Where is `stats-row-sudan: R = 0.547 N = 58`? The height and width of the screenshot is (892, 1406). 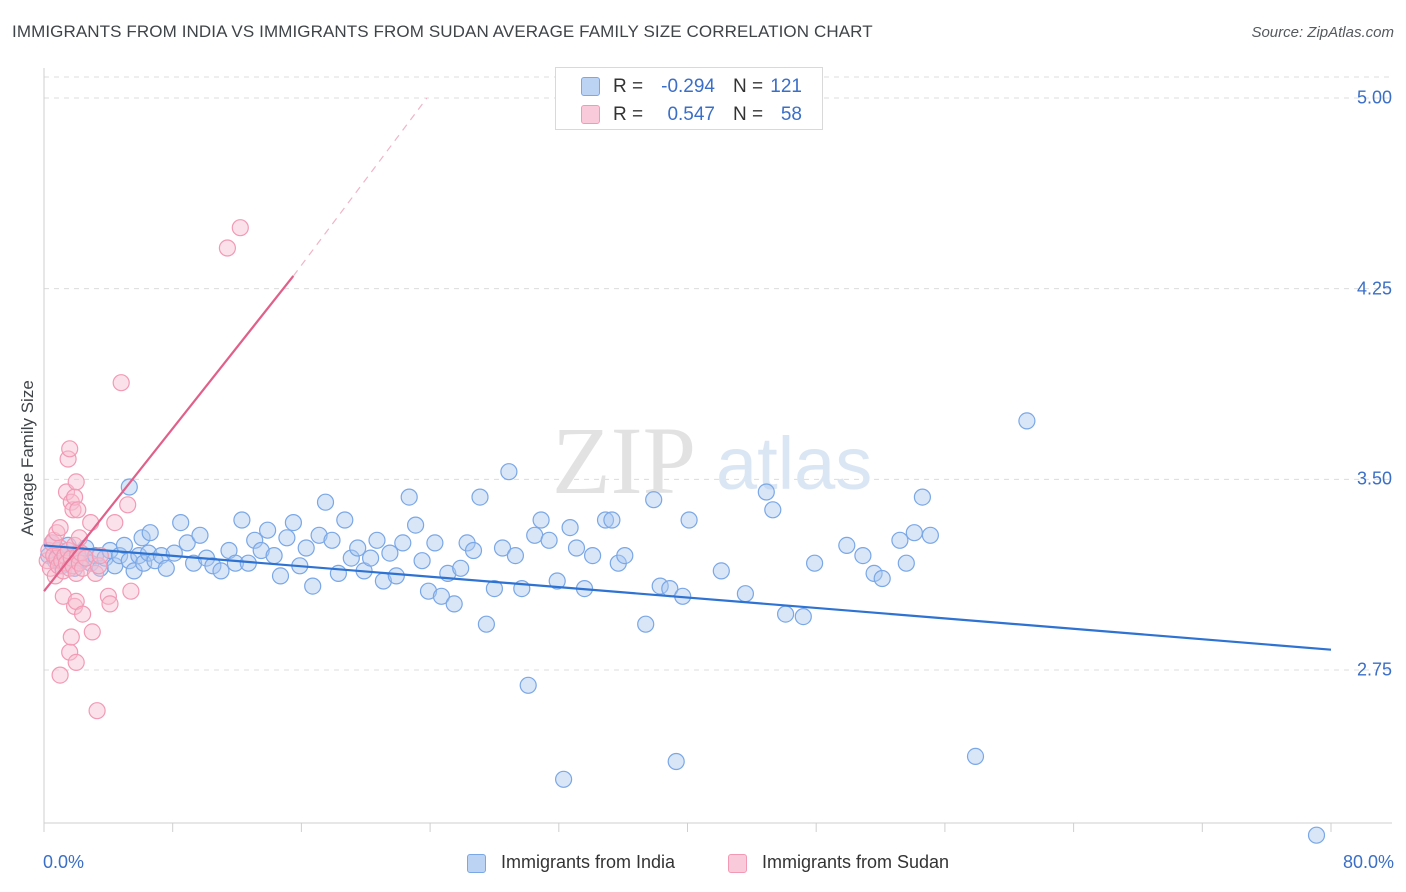
stats-row-sudan: R = 0.547 N = 58 is located at coordinates (689, 115).